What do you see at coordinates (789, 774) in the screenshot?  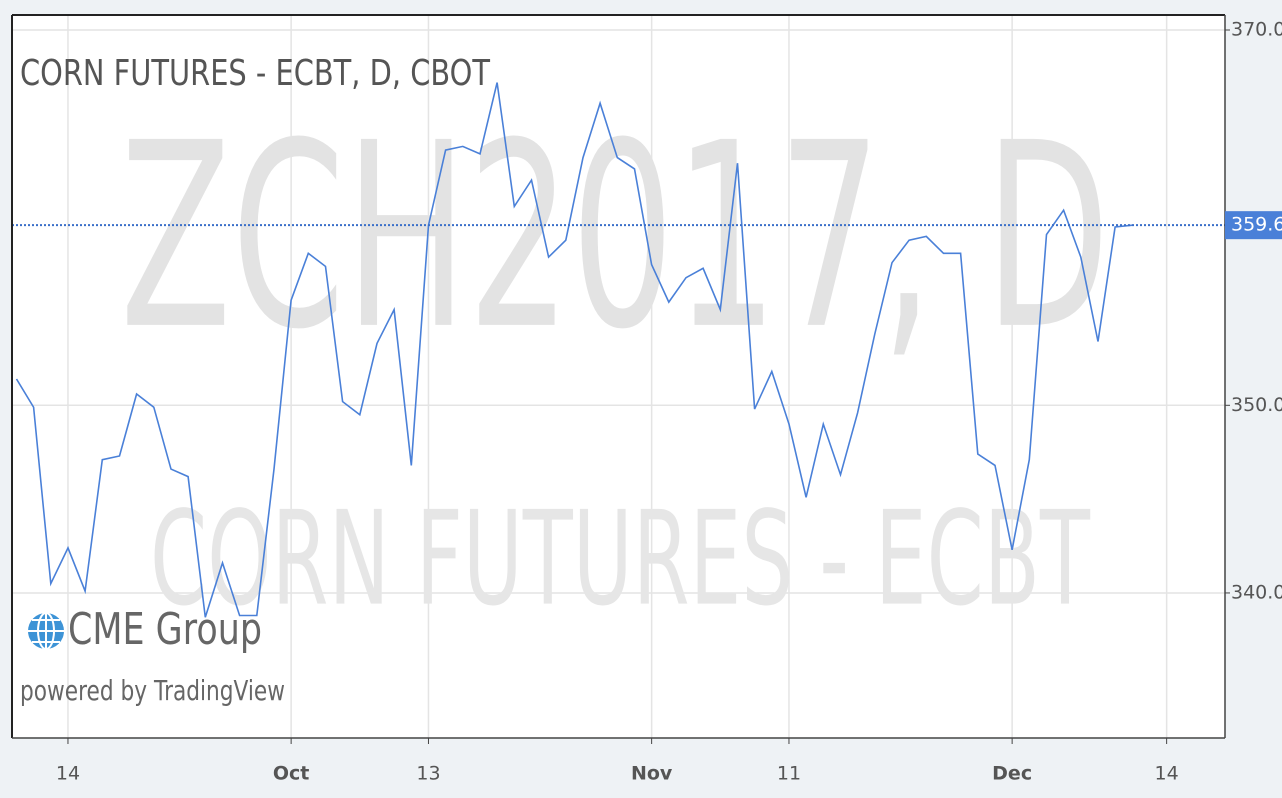 I see `x-tick-label: 11` at bounding box center [789, 774].